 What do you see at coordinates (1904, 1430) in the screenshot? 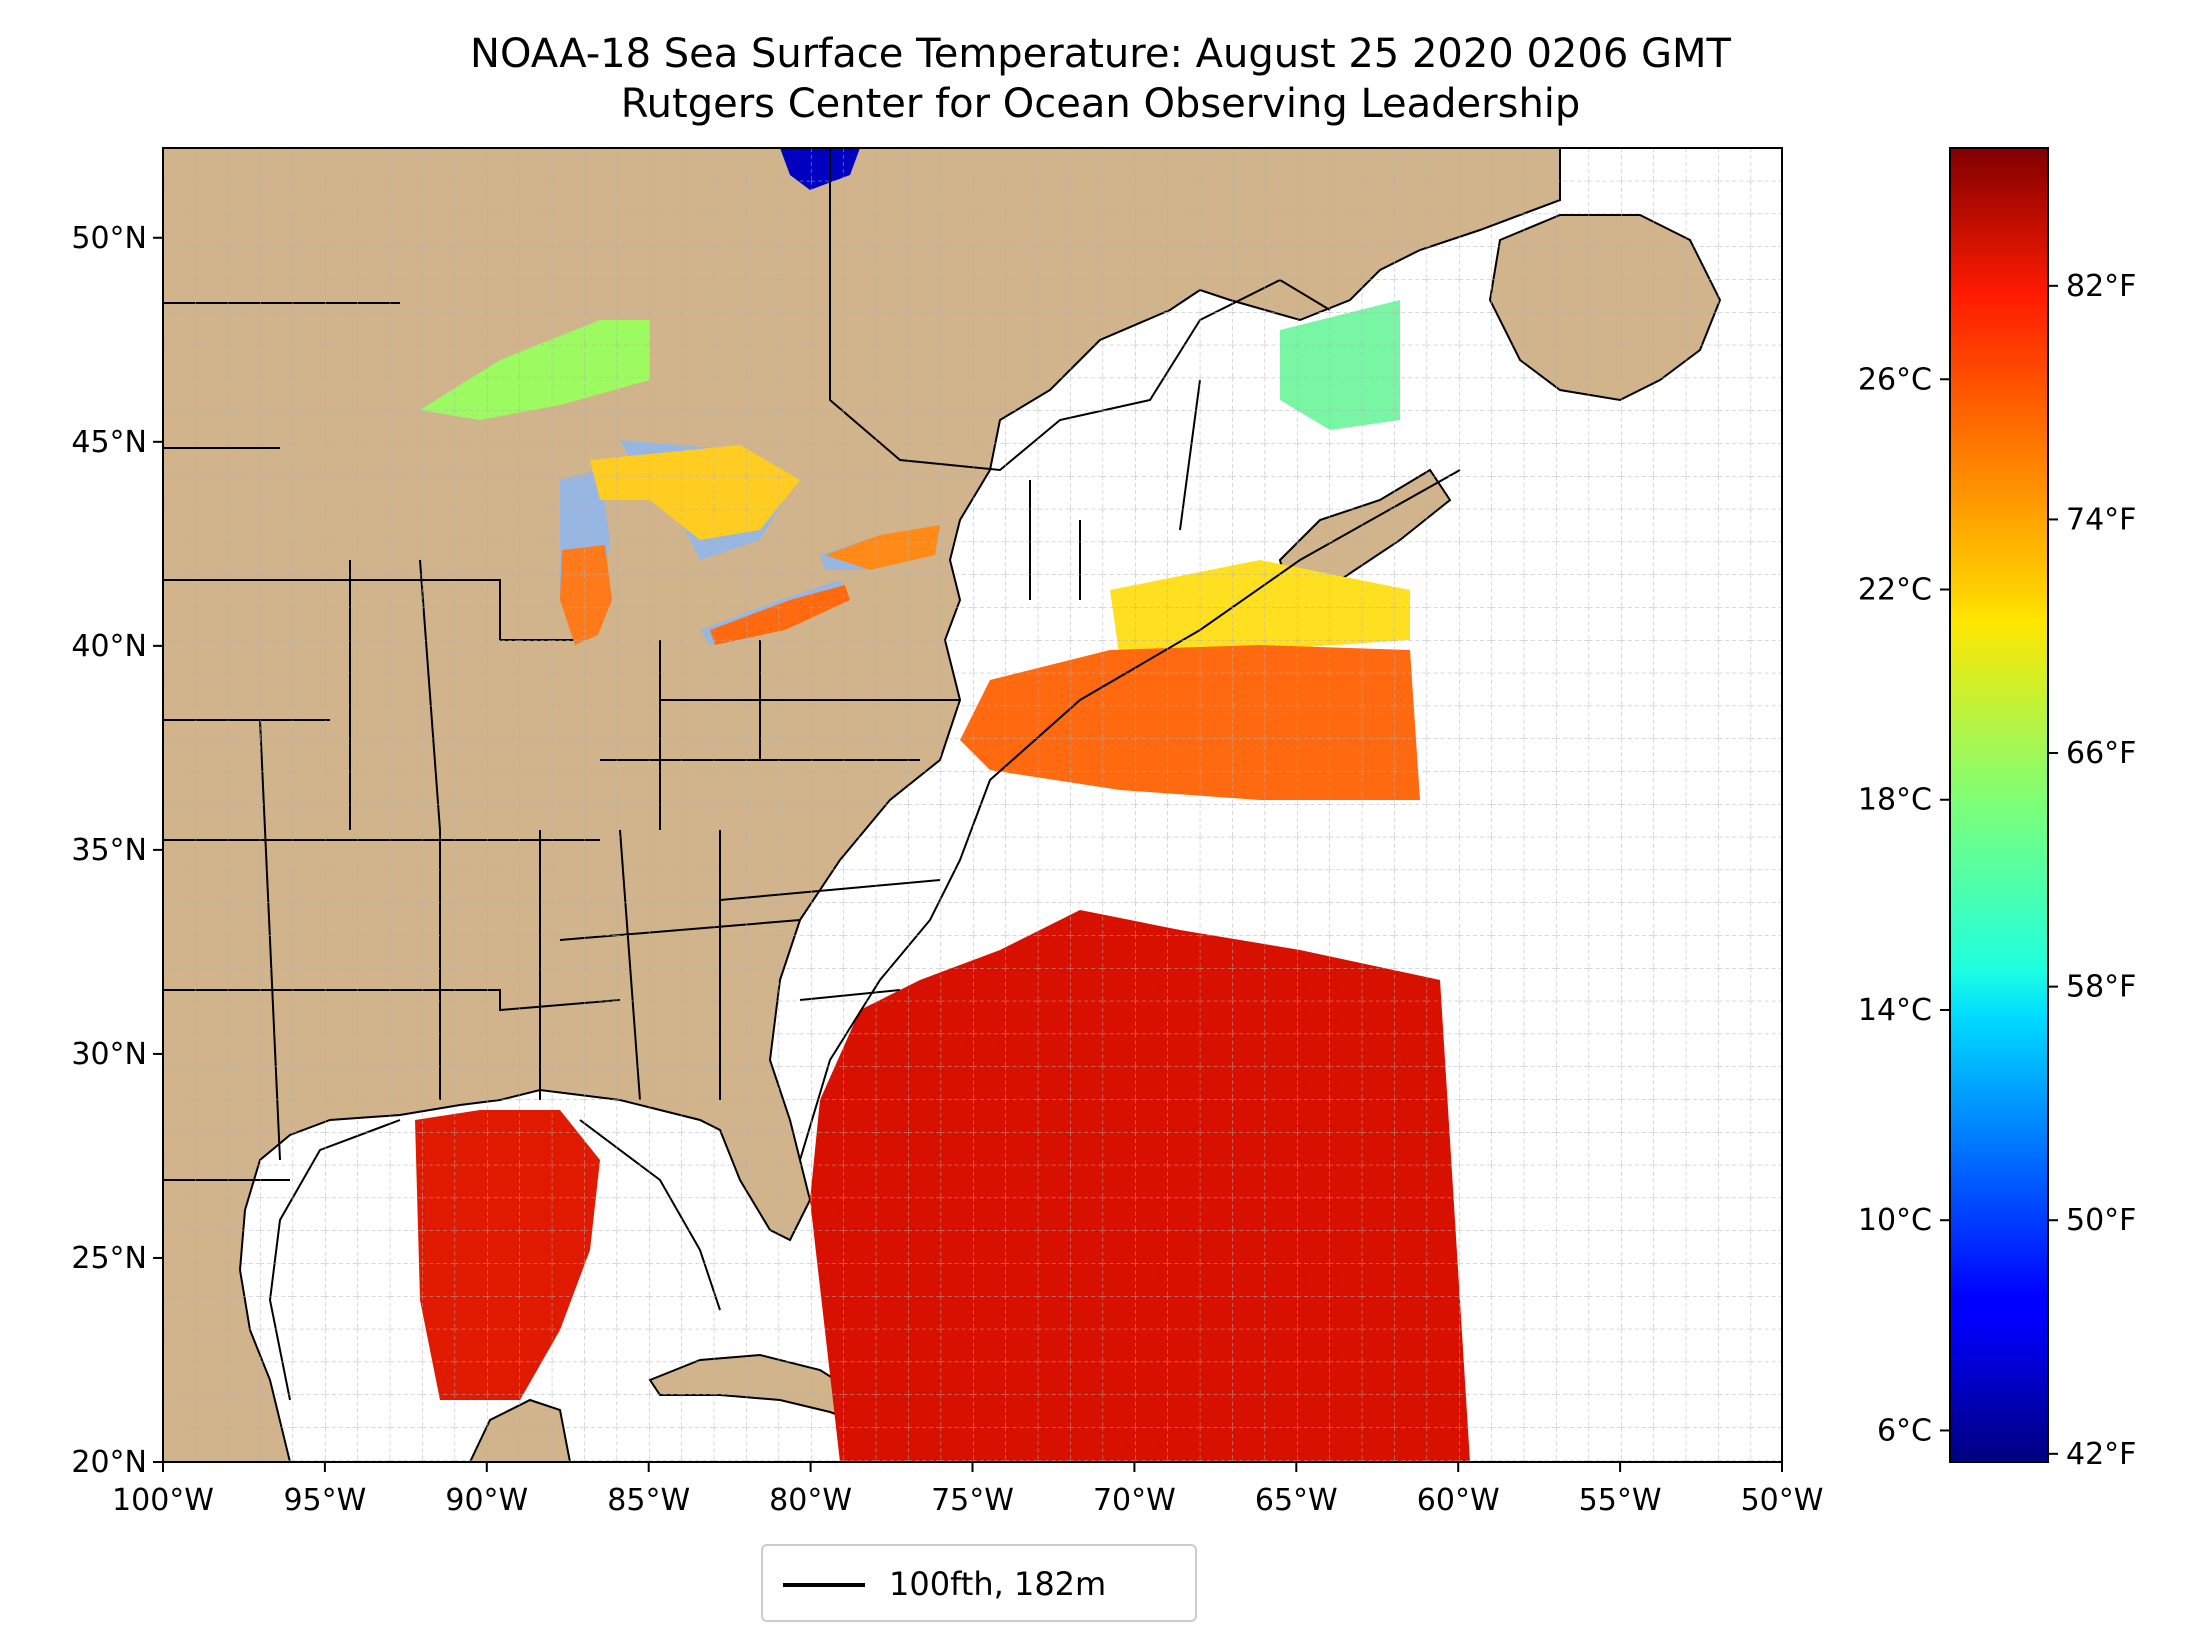
I see `celsius-tick-label: 6°C` at bounding box center [1904, 1430].